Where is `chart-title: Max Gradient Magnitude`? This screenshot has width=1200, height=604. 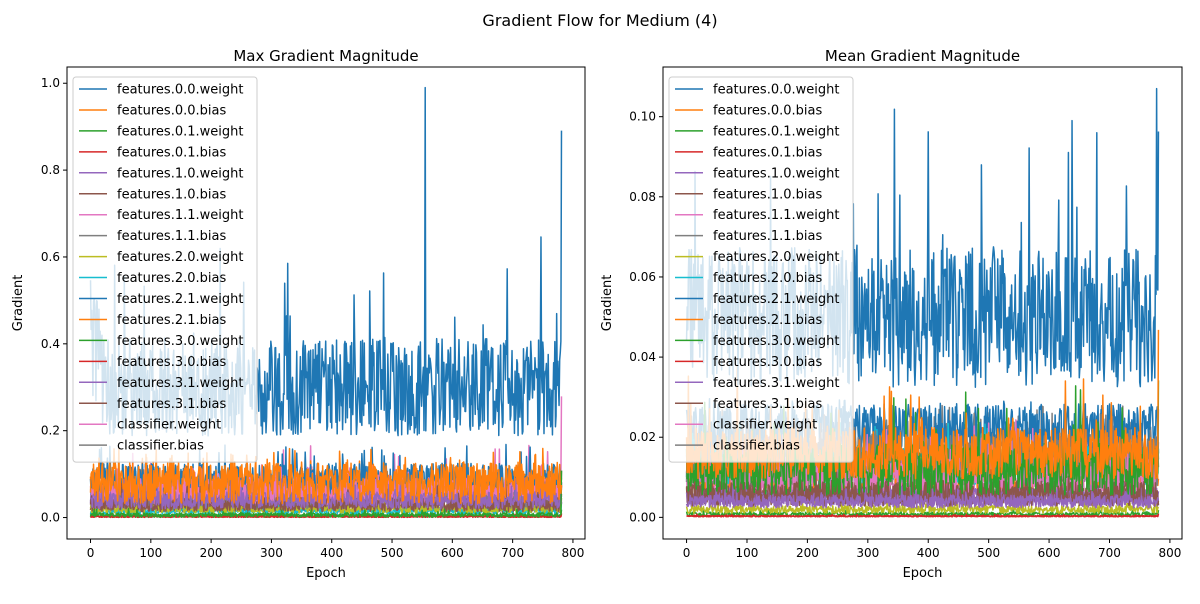
chart-title: Max Gradient Magnitude is located at coordinates (325, 56).